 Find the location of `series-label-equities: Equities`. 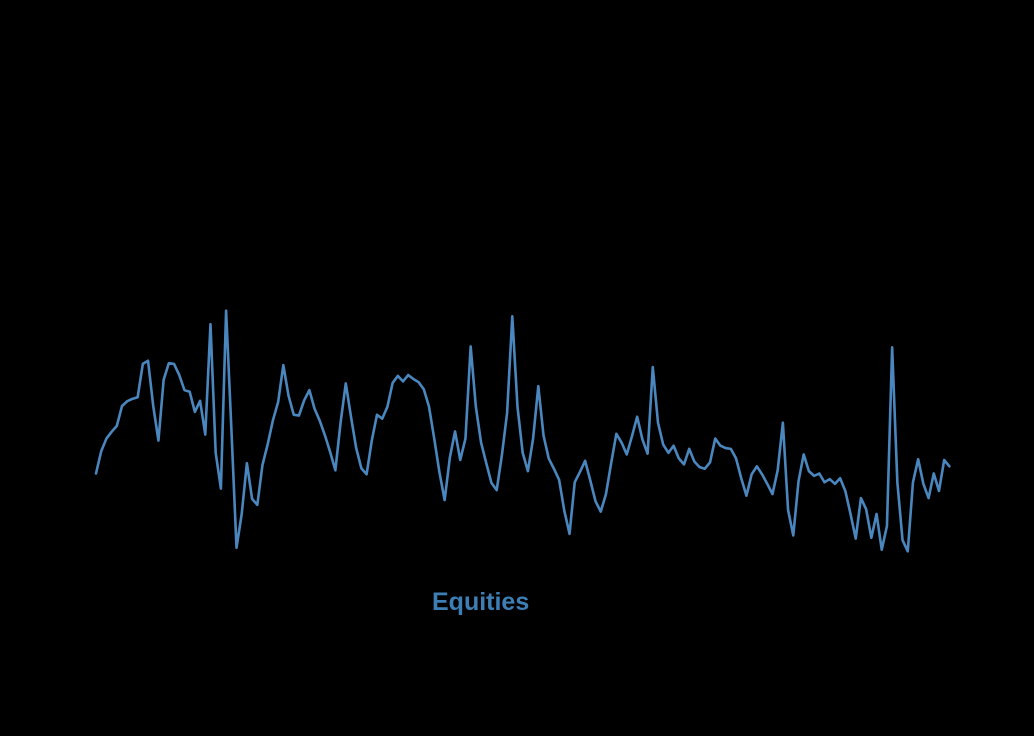

series-label-equities: Equities is located at coordinates (480, 602).